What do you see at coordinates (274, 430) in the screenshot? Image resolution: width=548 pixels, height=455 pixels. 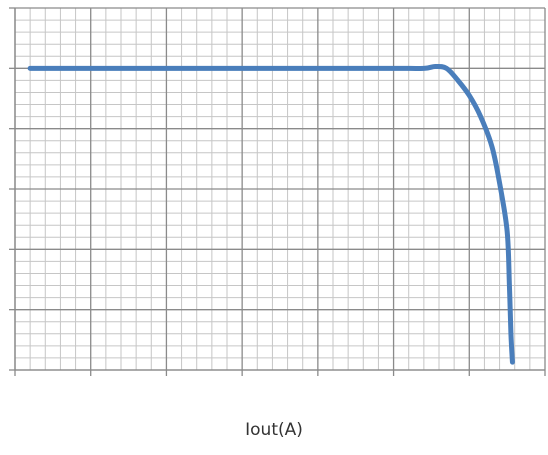 I see `x-axis-label: Iout(A)` at bounding box center [274, 430].